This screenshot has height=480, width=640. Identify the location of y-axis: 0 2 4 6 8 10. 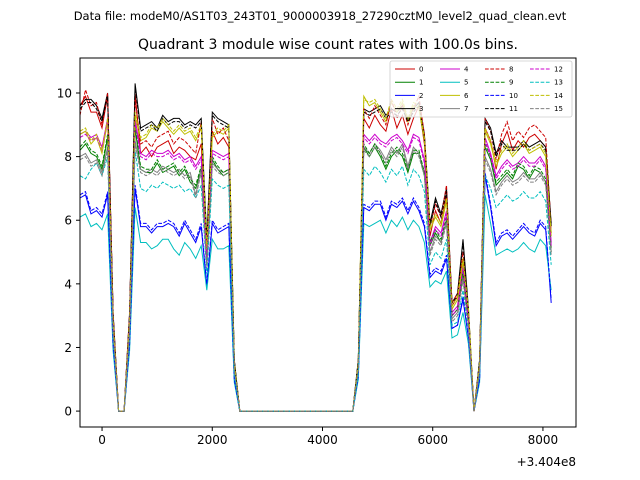
(68, 252).